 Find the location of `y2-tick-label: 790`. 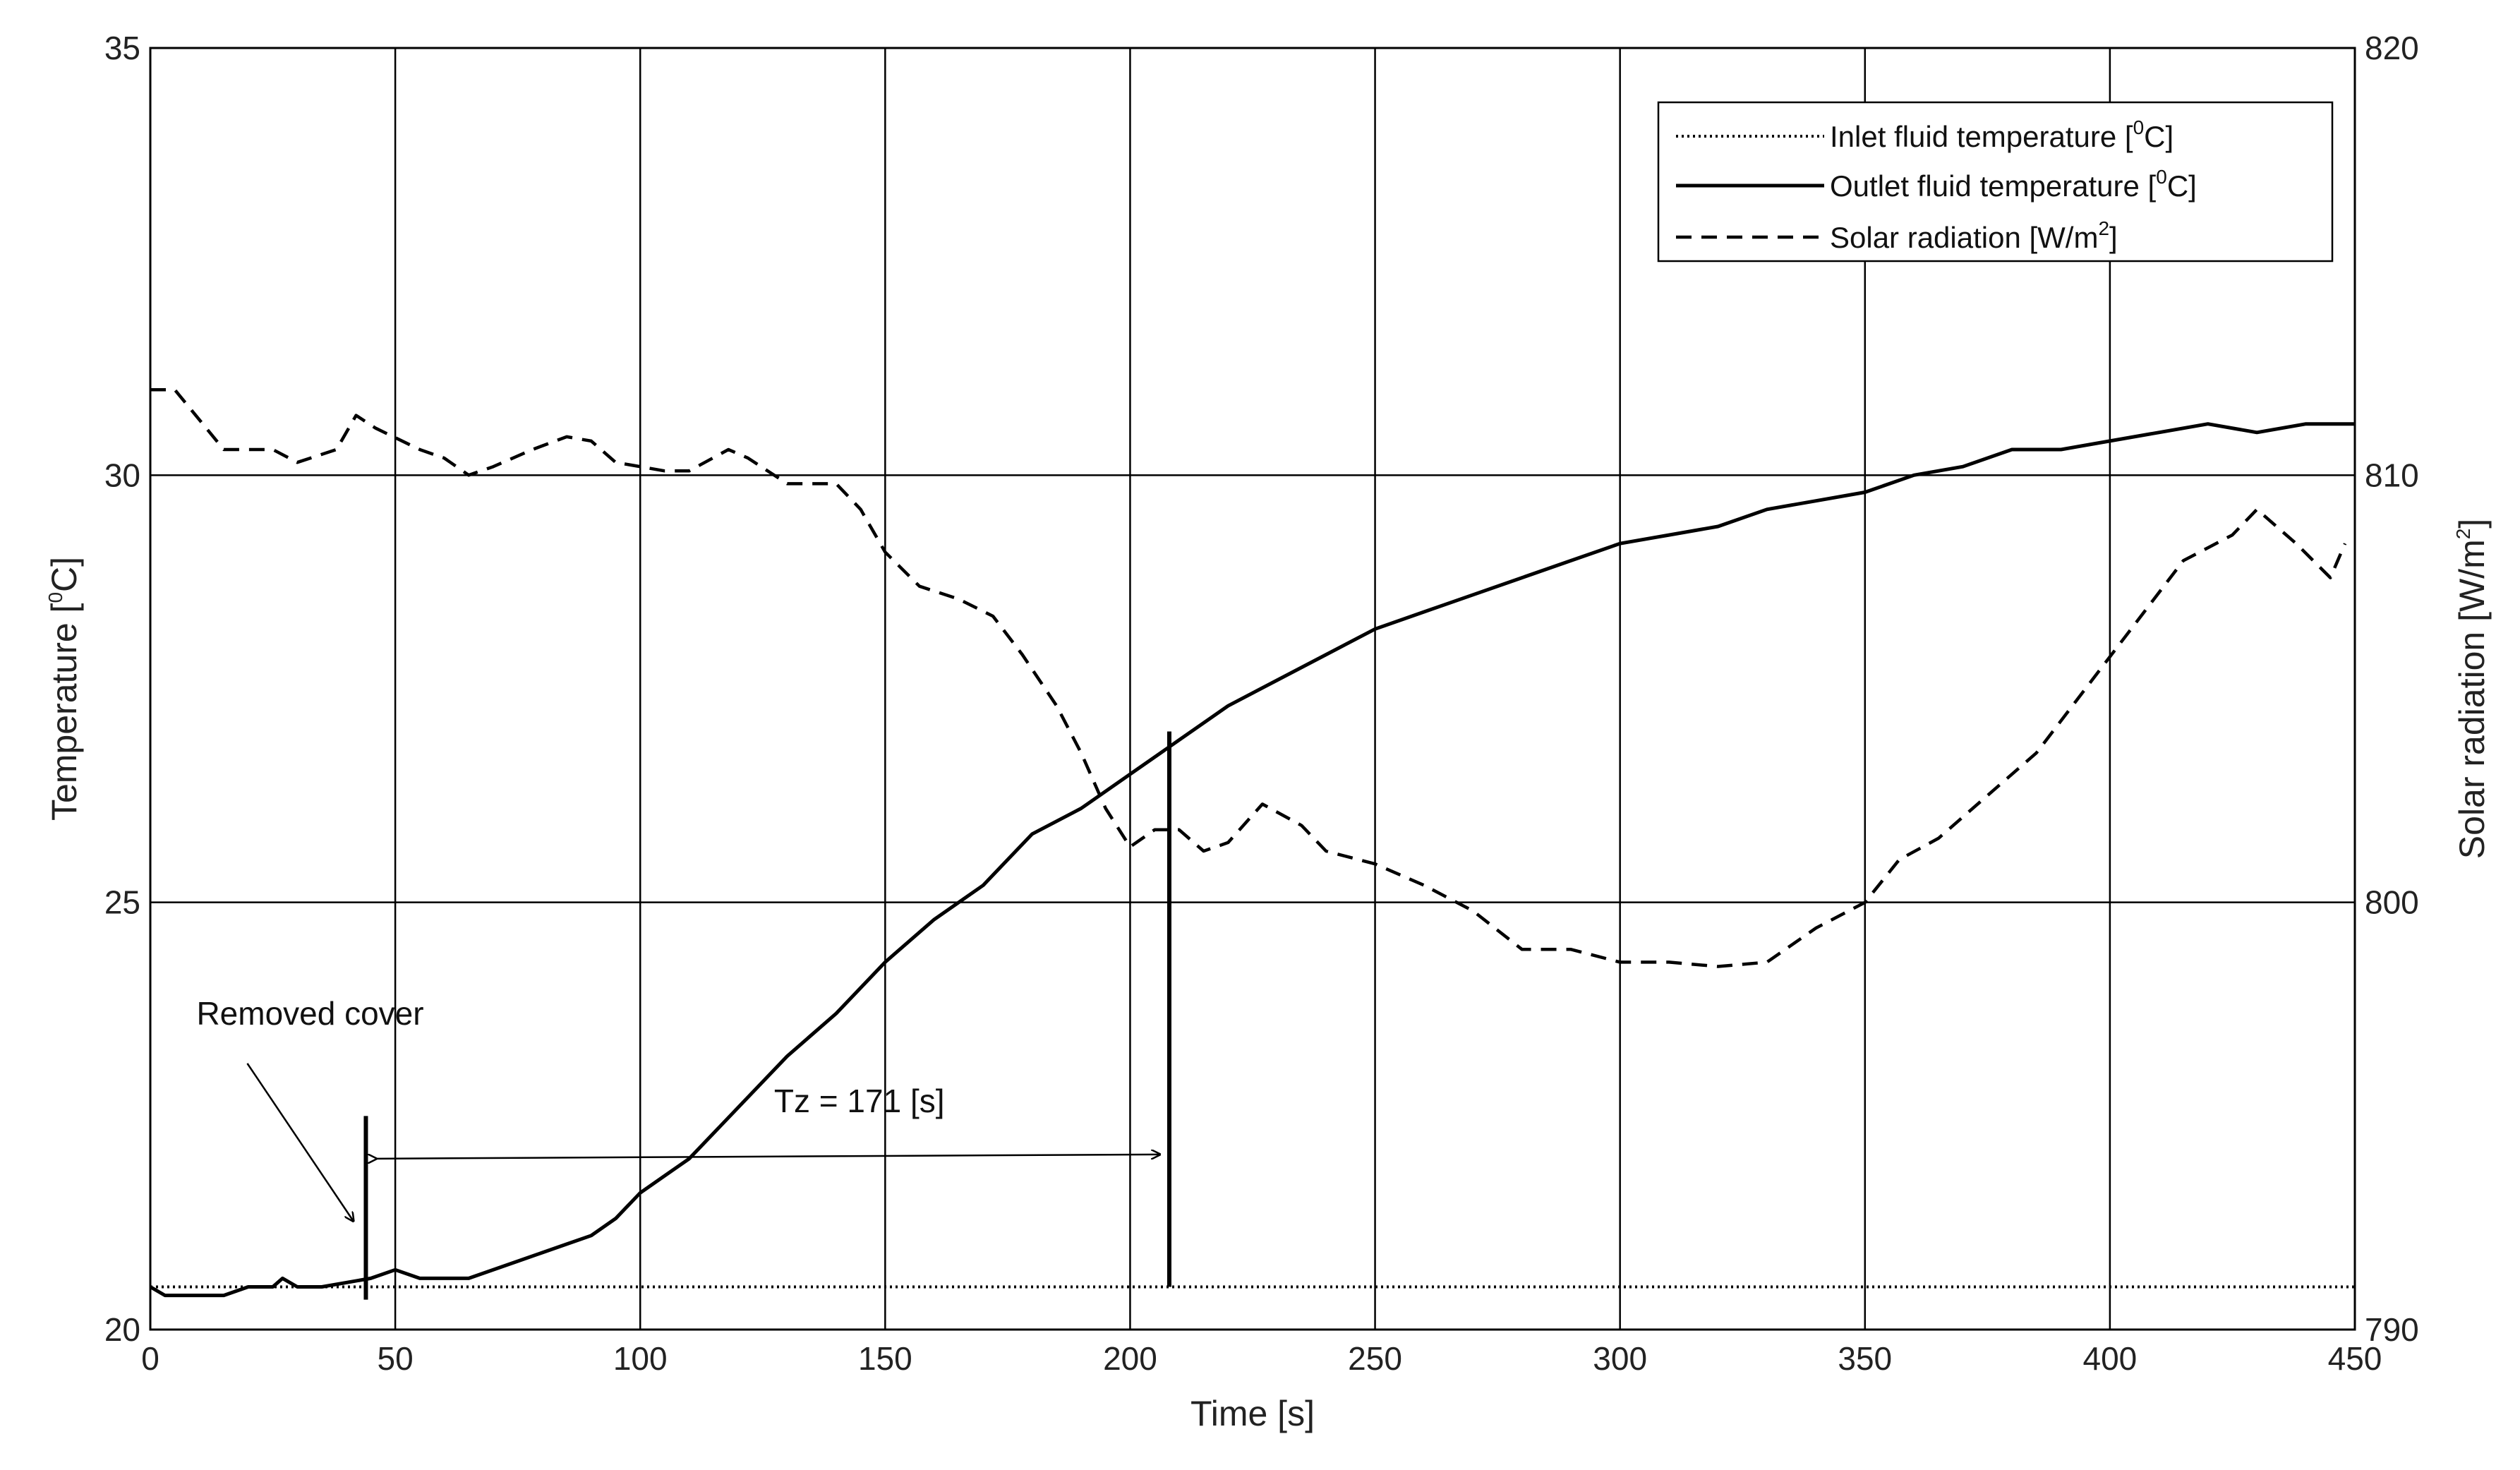

y2-tick-label: 790 is located at coordinates (2392, 1329).